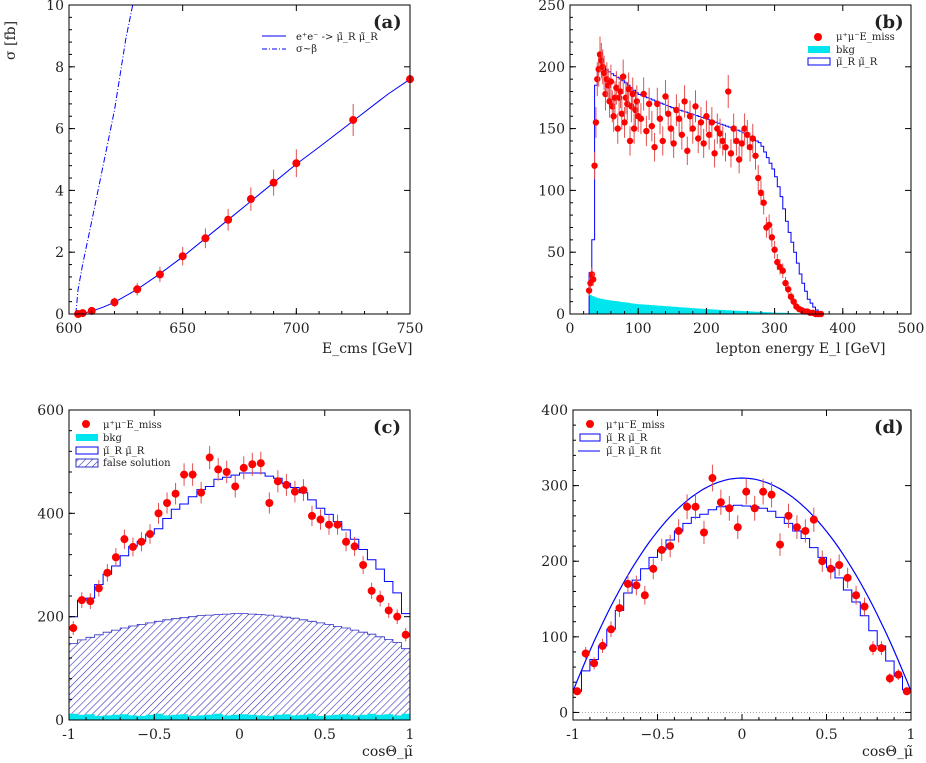 The image size is (926, 763). What do you see at coordinates (560, 315) in the screenshot?
I see `y-tick-label: 0` at bounding box center [560, 315].